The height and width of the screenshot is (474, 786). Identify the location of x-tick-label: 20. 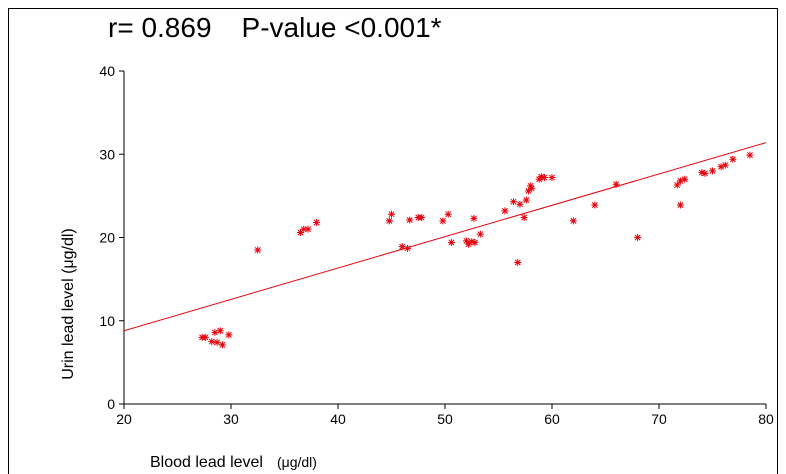
(124, 419).